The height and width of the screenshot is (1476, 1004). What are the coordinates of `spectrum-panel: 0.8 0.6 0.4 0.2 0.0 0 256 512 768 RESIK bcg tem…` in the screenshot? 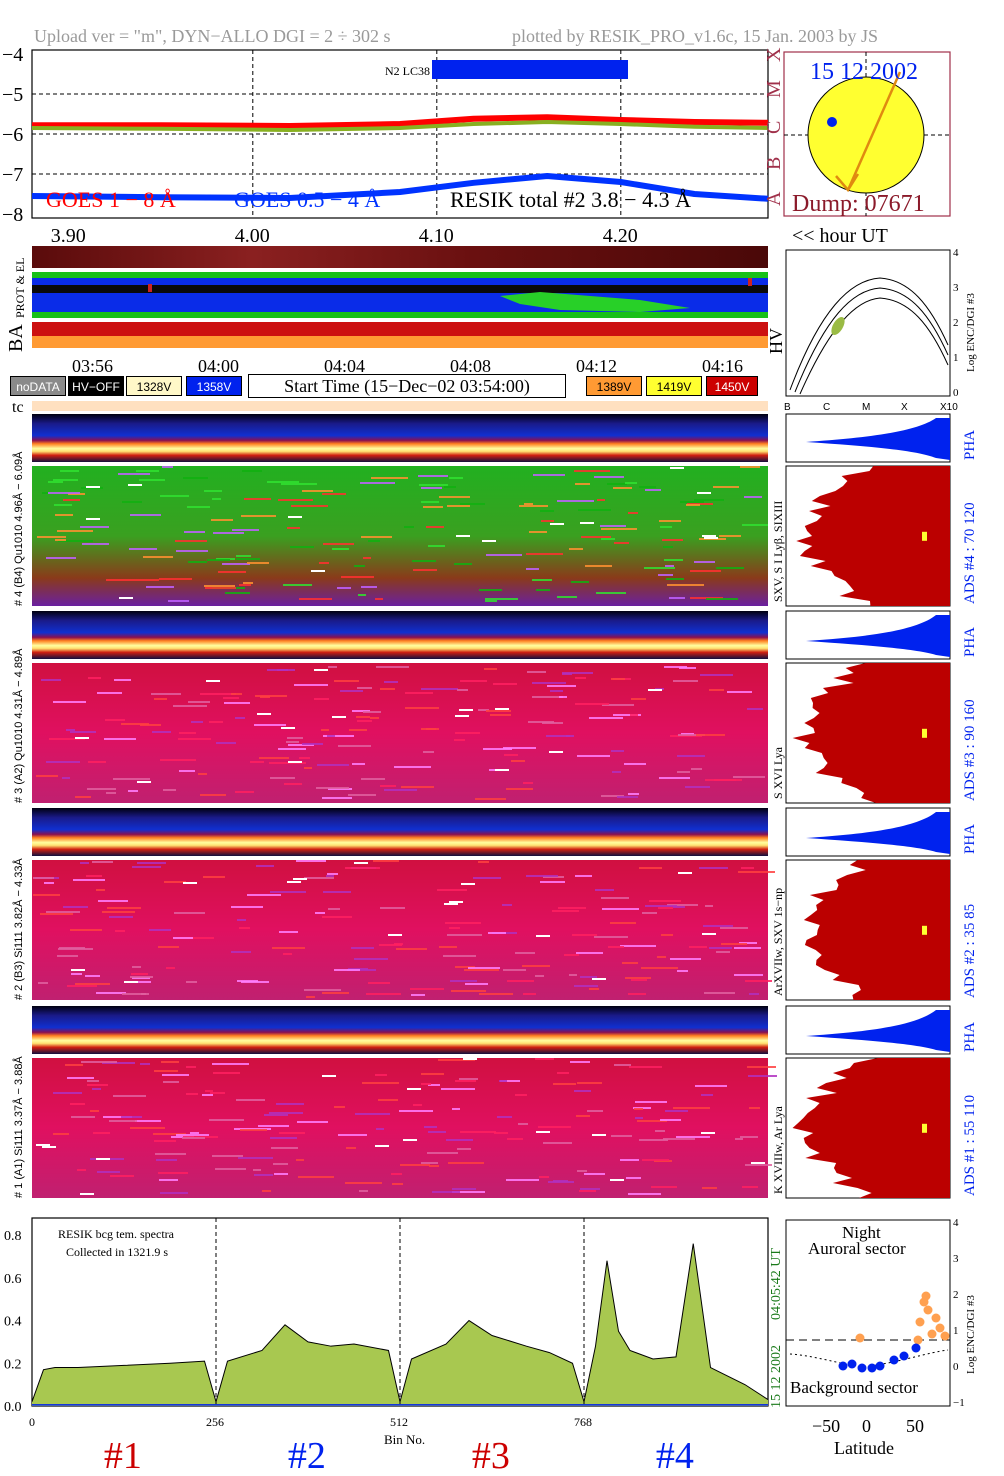 It's located at (394, 1346).